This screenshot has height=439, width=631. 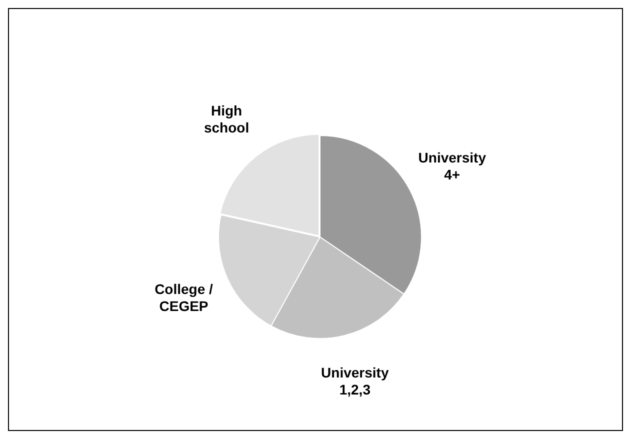 I want to click on slice-label: High school, so click(x=227, y=119).